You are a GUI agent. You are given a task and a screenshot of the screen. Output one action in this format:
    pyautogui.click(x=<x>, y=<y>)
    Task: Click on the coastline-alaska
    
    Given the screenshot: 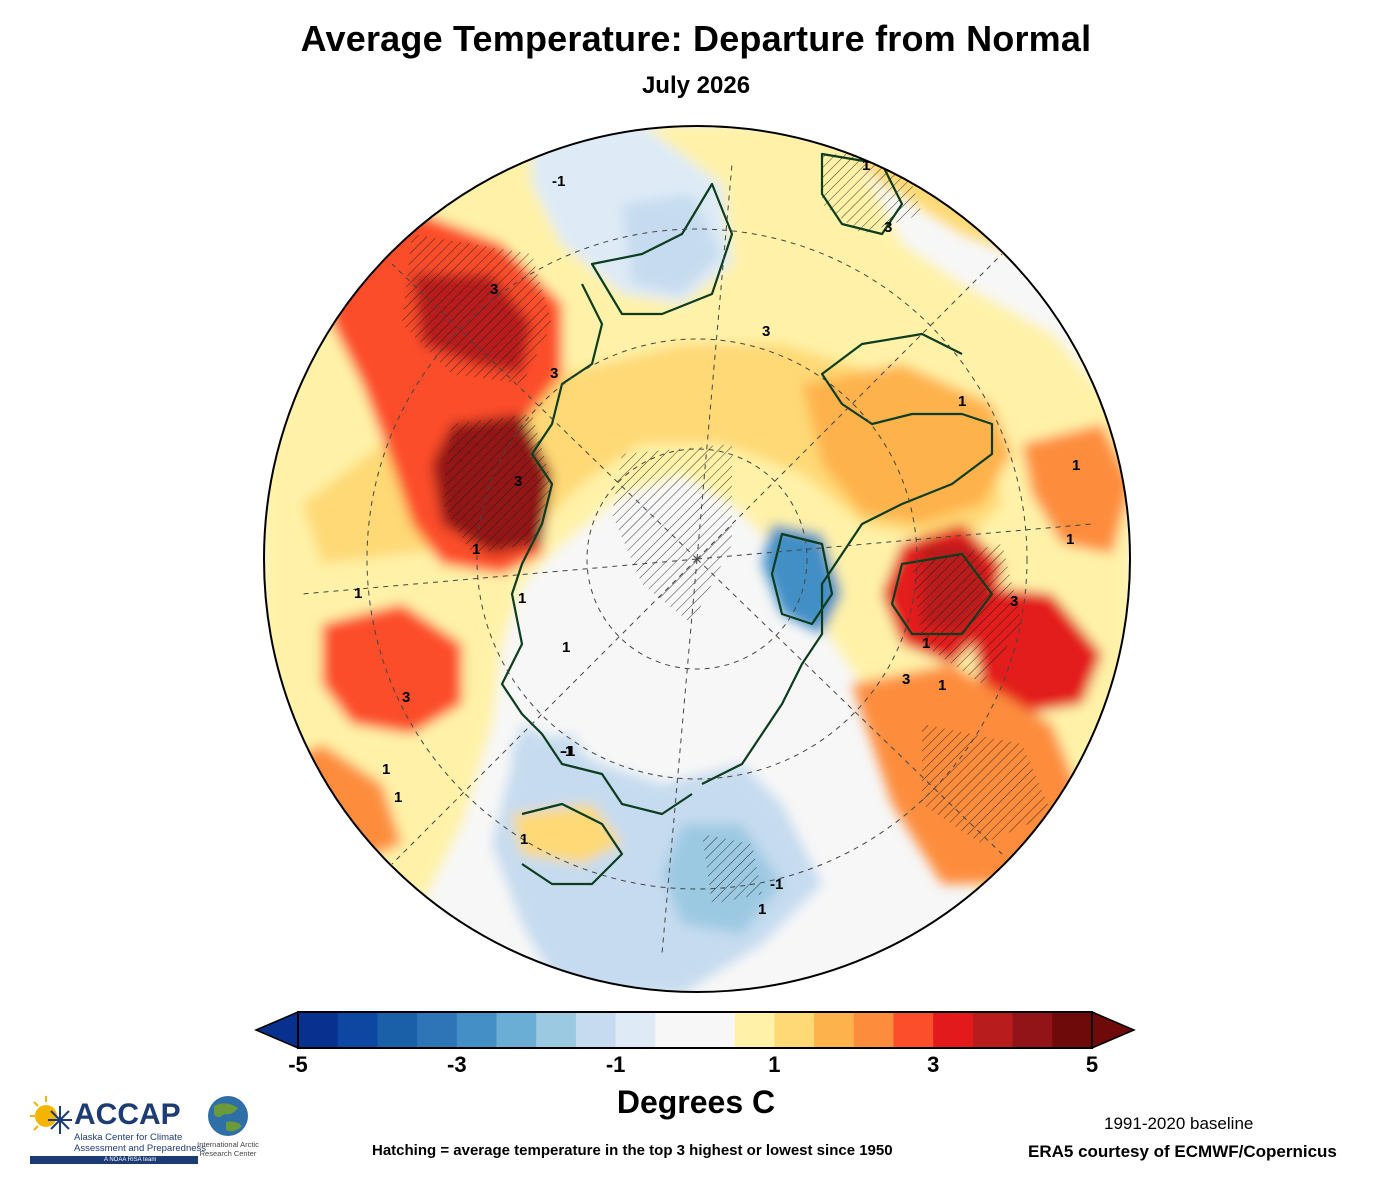 What is the action you would take?
    pyautogui.click(x=572, y=844)
    